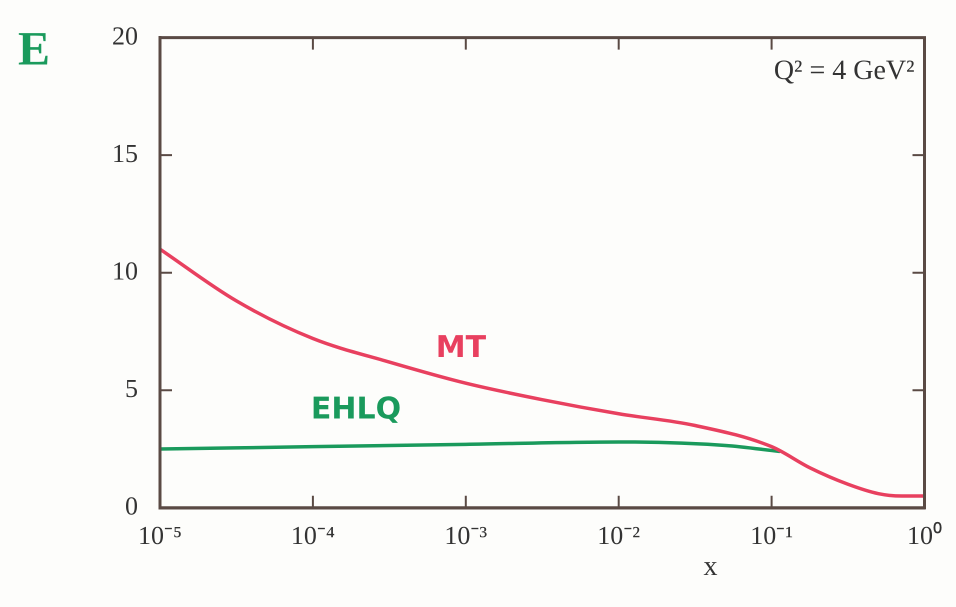 The width and height of the screenshot is (956, 607). Describe the element at coordinates (356, 409) in the screenshot. I see `series-label: EHLQ` at that location.